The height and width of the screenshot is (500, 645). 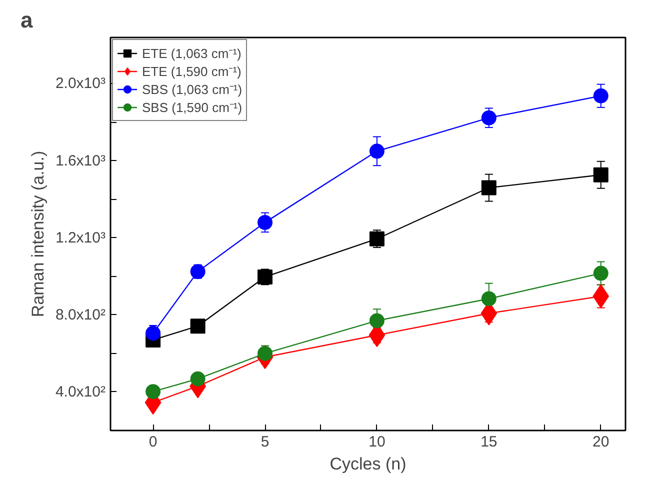 What do you see at coordinates (80, 161) in the screenshot?
I see `y-tick-label: 1.6x10³` at bounding box center [80, 161].